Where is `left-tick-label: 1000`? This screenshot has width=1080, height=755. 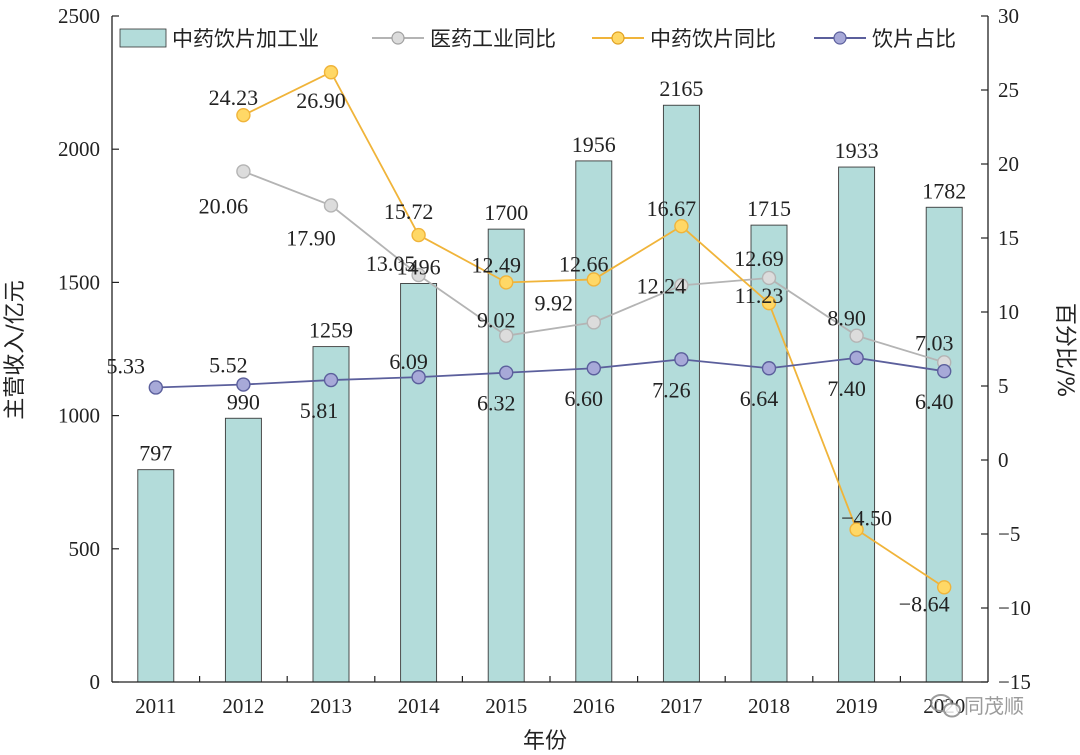 left-tick-label: 1000 is located at coordinates (79, 416).